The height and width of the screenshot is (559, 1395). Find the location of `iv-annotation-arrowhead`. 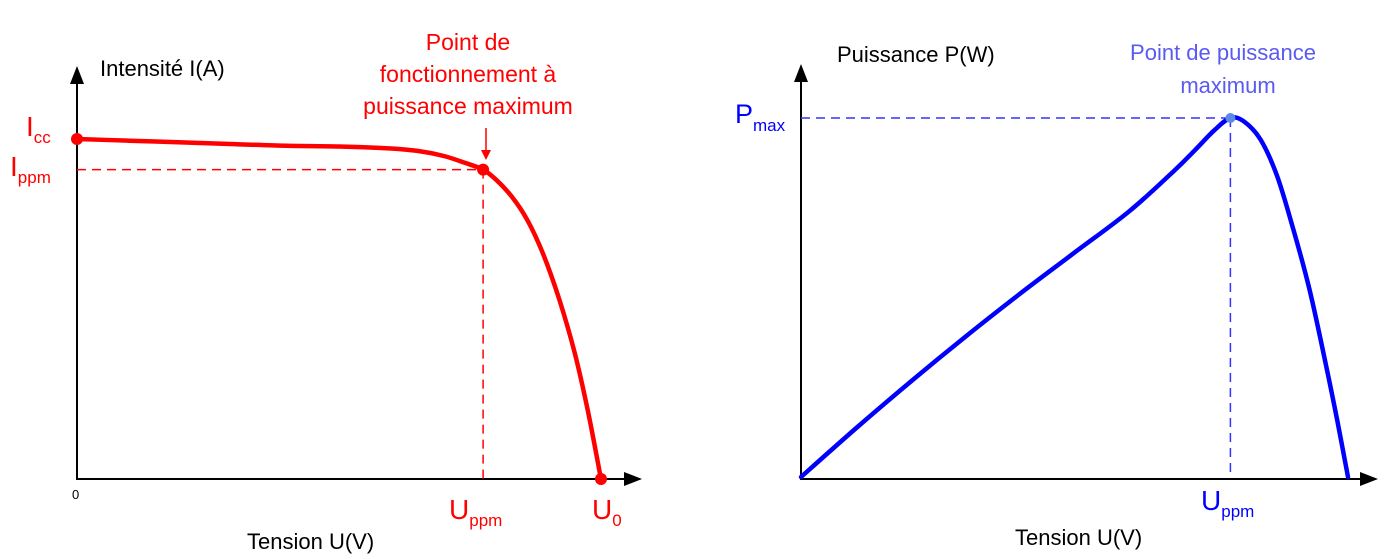

iv-annotation-arrowhead is located at coordinates (486, 155).